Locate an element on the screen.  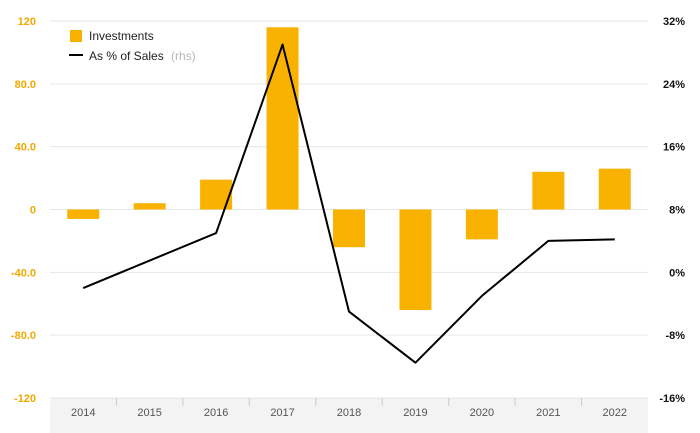
left-tick-label: -80.0 is located at coordinates (23, 336).